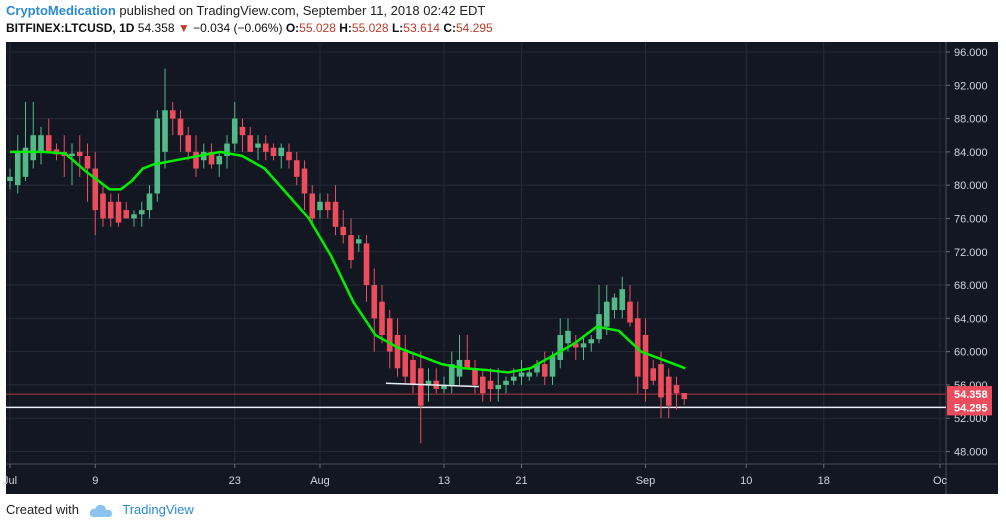 Image resolution: width=1006 pixels, height=528 pixels. What do you see at coordinates (971, 120) in the screenshot?
I see `y-tick-label: 88.000` at bounding box center [971, 120].